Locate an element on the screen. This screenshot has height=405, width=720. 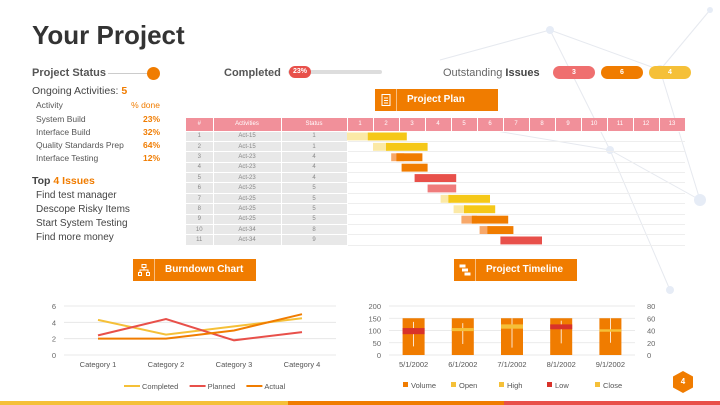
y-tick-label: 2 is located at coordinates (54, 339).